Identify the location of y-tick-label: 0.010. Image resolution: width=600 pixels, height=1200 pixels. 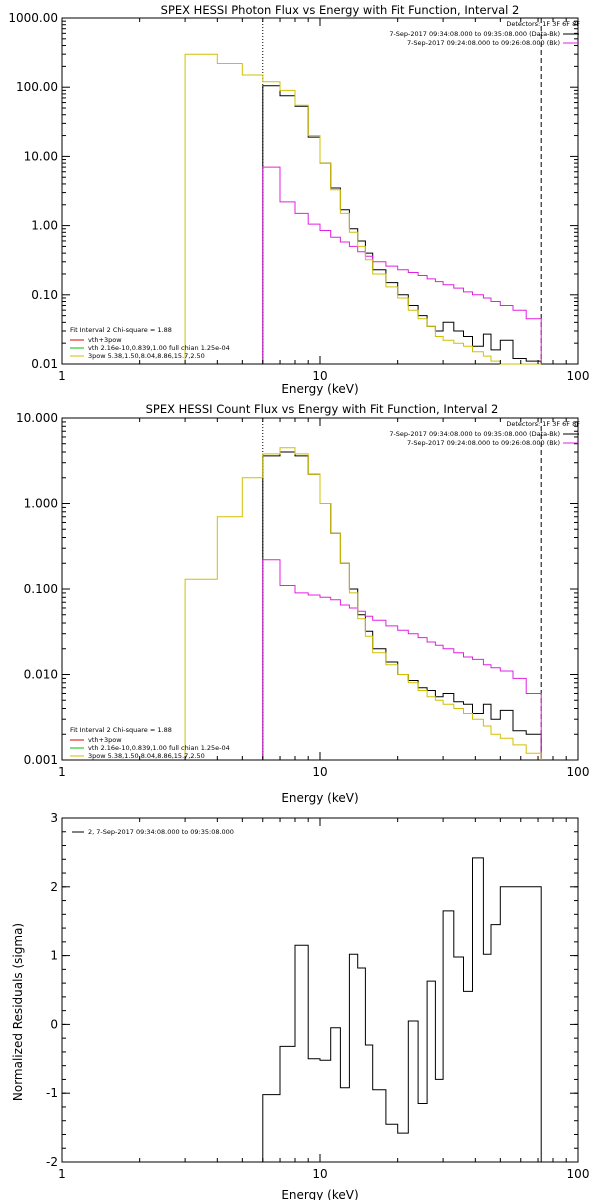
(41, 675).